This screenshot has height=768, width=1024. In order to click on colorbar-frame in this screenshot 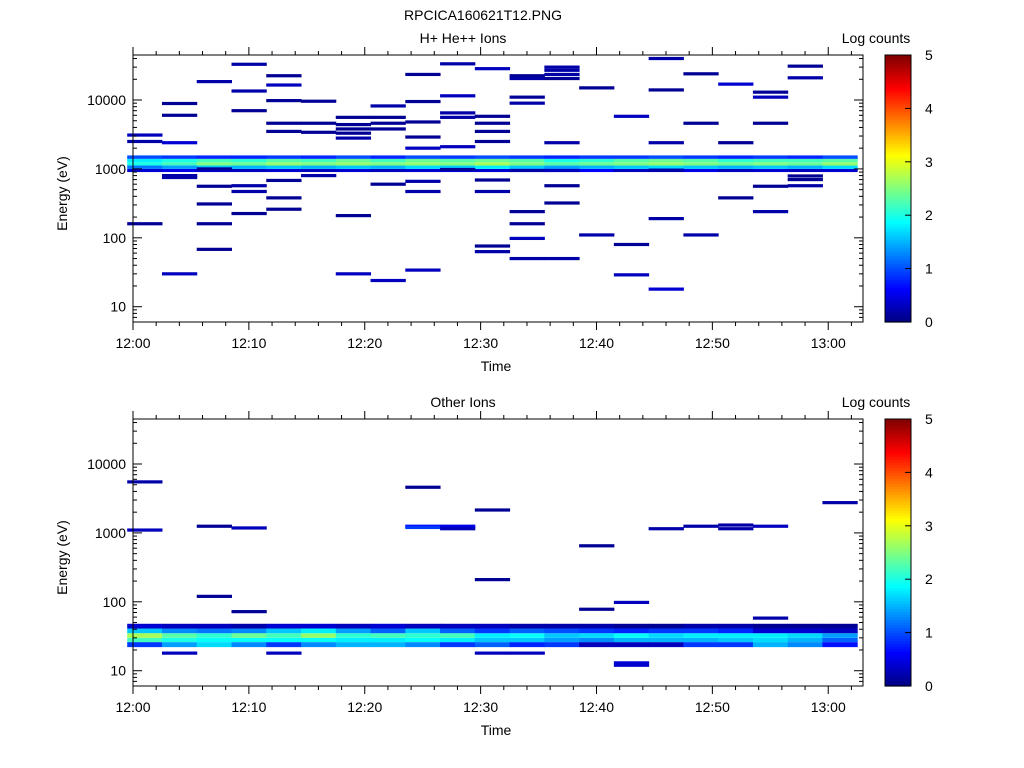, I will do `click(898, 188)`.